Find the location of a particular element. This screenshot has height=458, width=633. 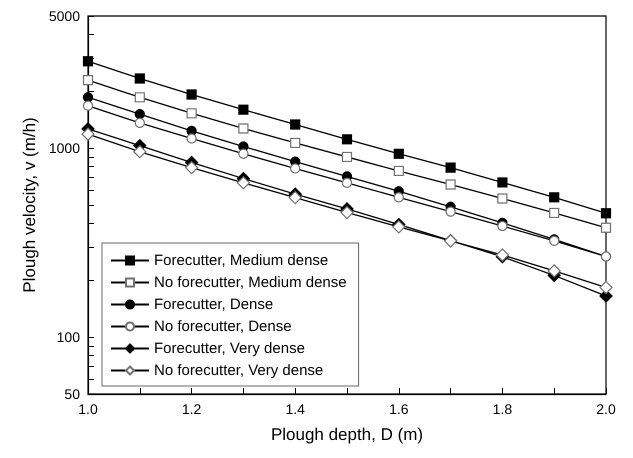

x-tick-label: 1.4 is located at coordinates (295, 409).